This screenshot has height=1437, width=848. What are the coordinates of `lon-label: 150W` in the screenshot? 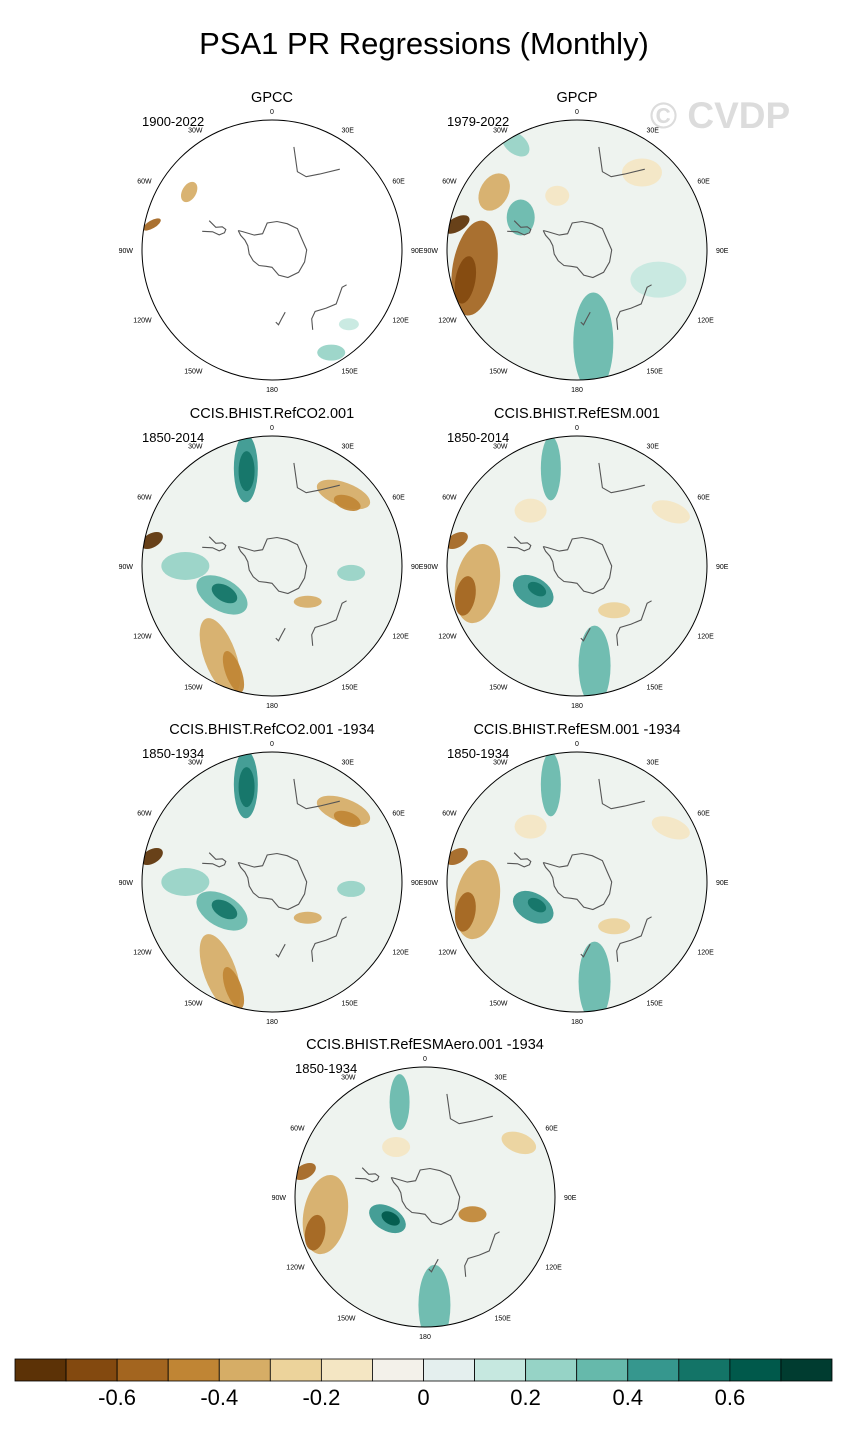 It's located at (346, 1318).